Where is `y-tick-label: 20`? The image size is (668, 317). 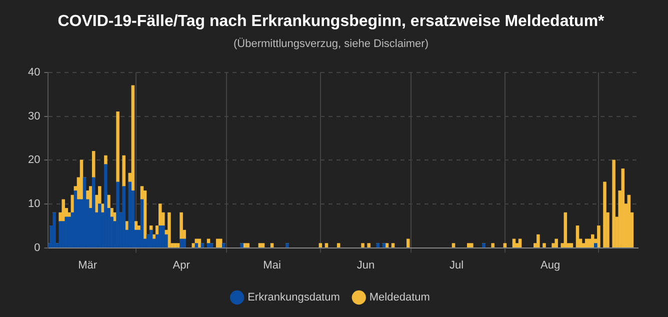 y-tick-label: 20 is located at coordinates (34, 160).